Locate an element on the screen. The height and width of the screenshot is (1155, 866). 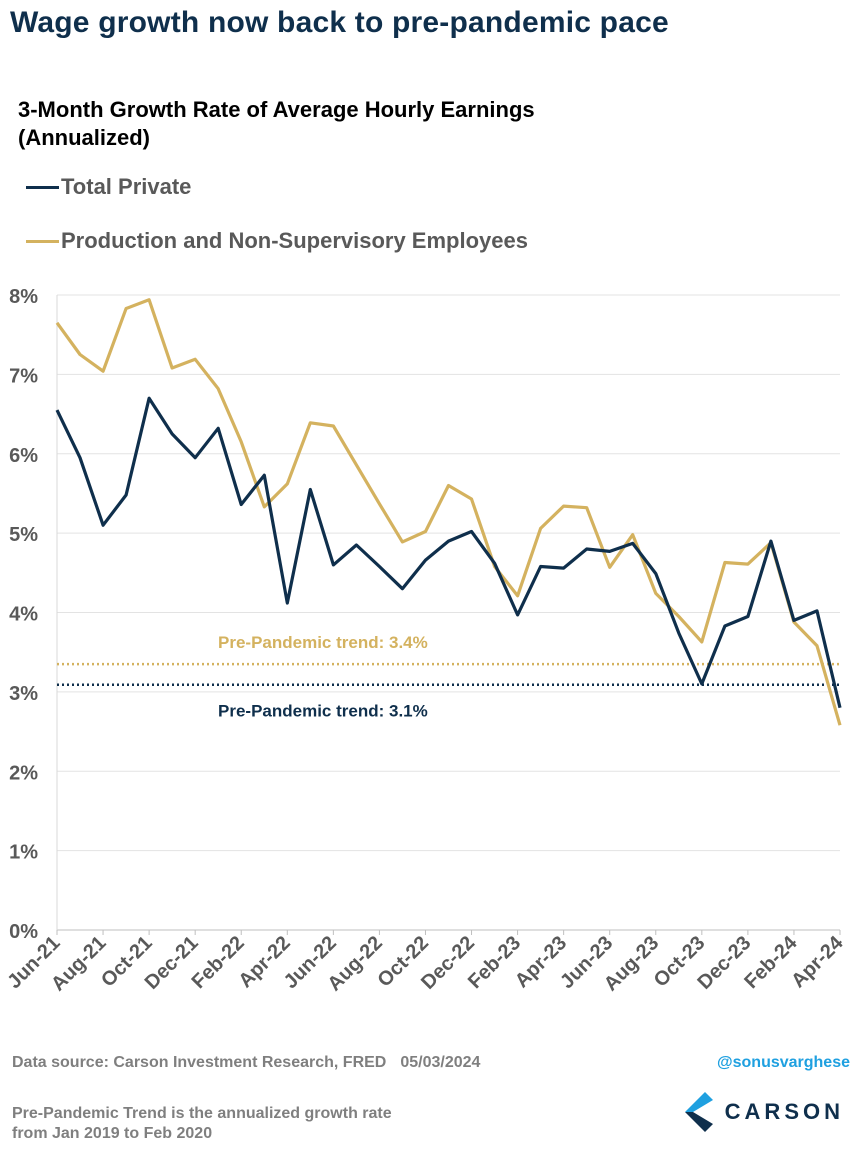
reference-line-label: Pre-Pandemic trend: 3.4% is located at coordinates (323, 642).